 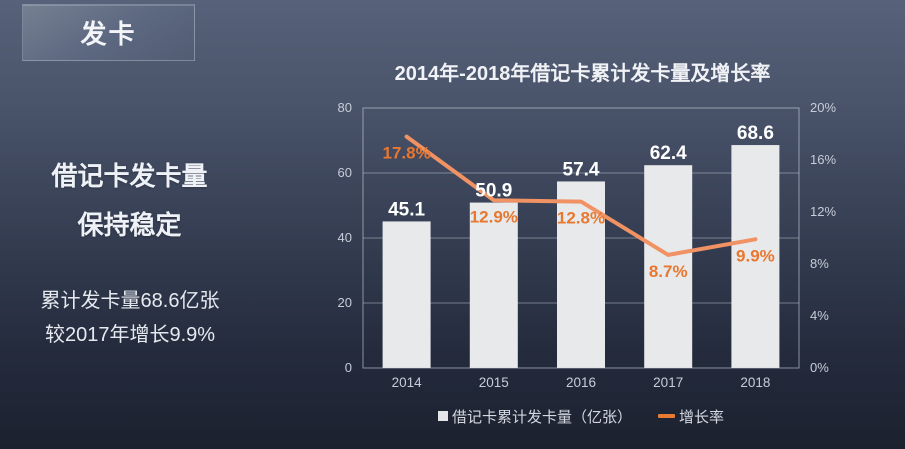 I want to click on summary-line2: 较2017年增长9.9%, so click(x=130, y=335).